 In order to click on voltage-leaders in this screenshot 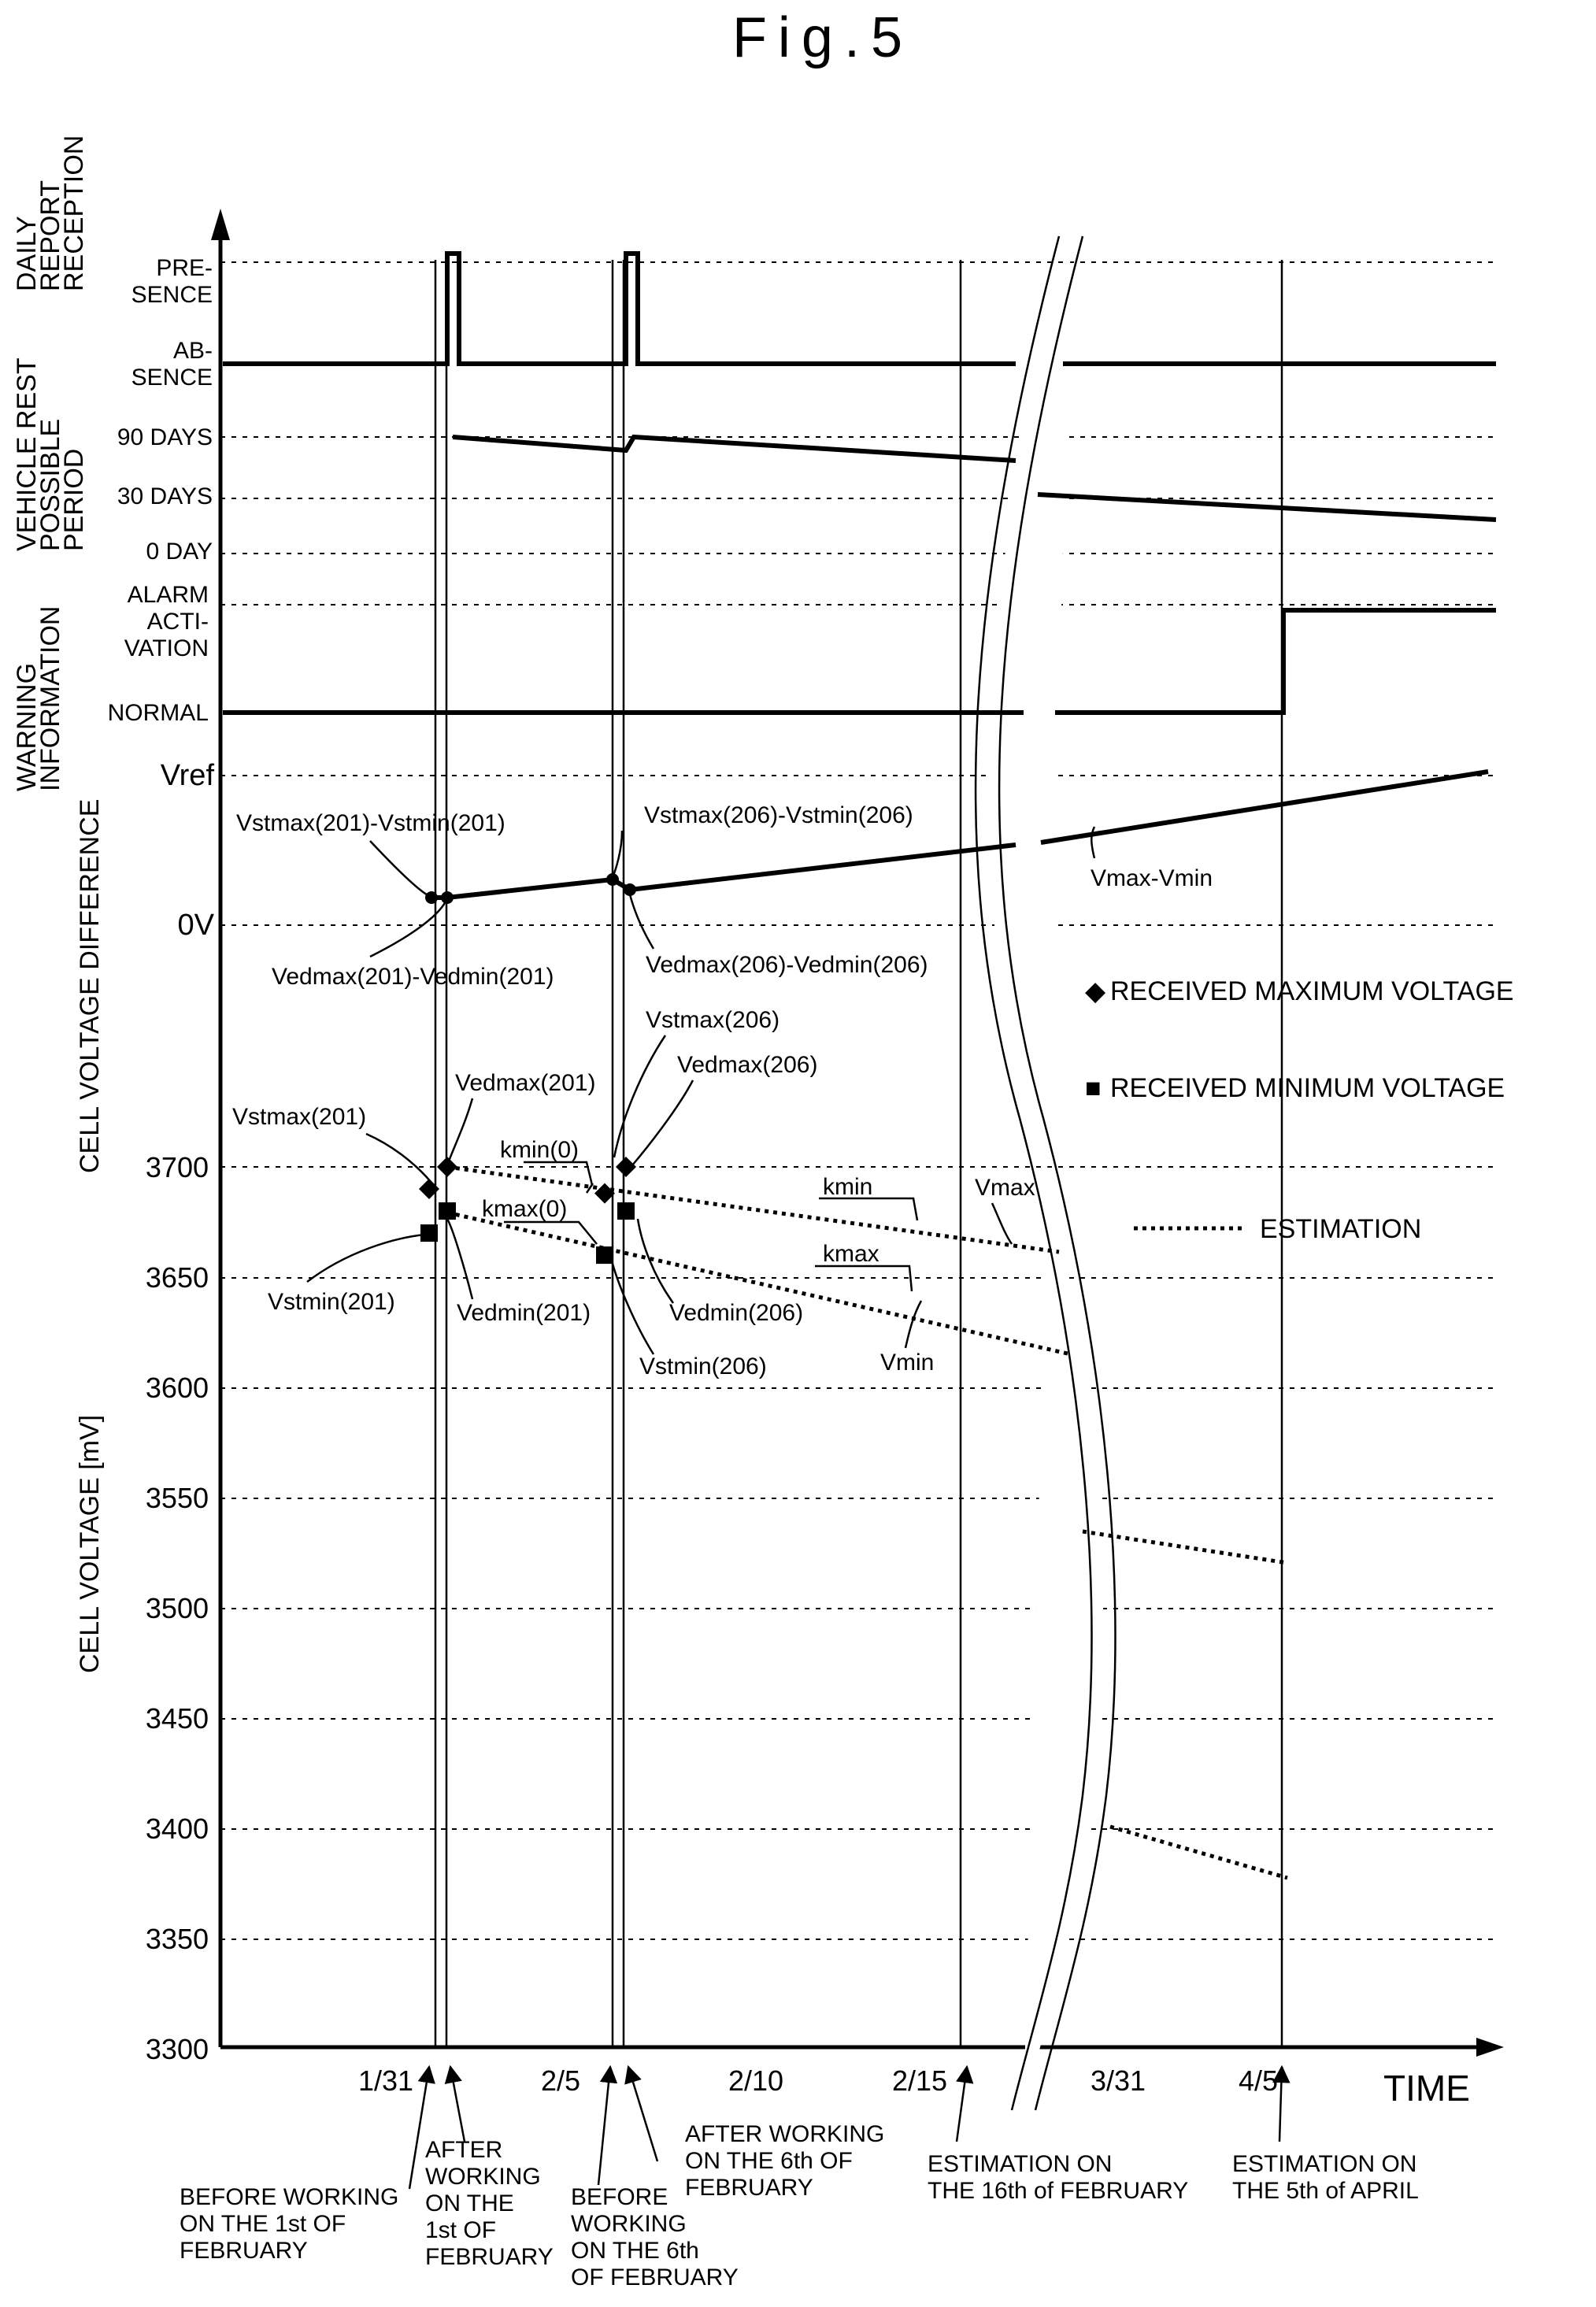, I will do `click(659, 1195)`.